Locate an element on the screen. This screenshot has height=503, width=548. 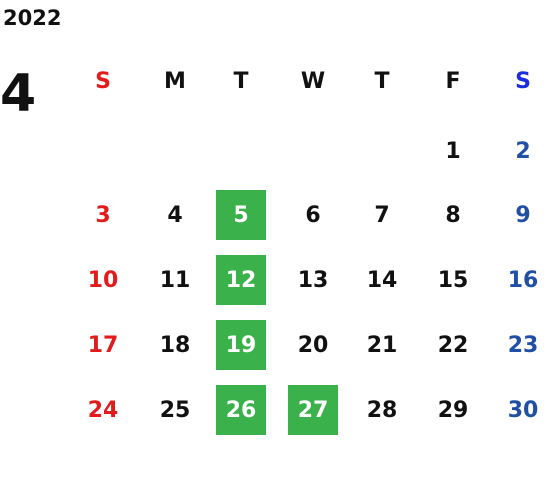
day-cell-highlighted: 19 is located at coordinates (241, 345).